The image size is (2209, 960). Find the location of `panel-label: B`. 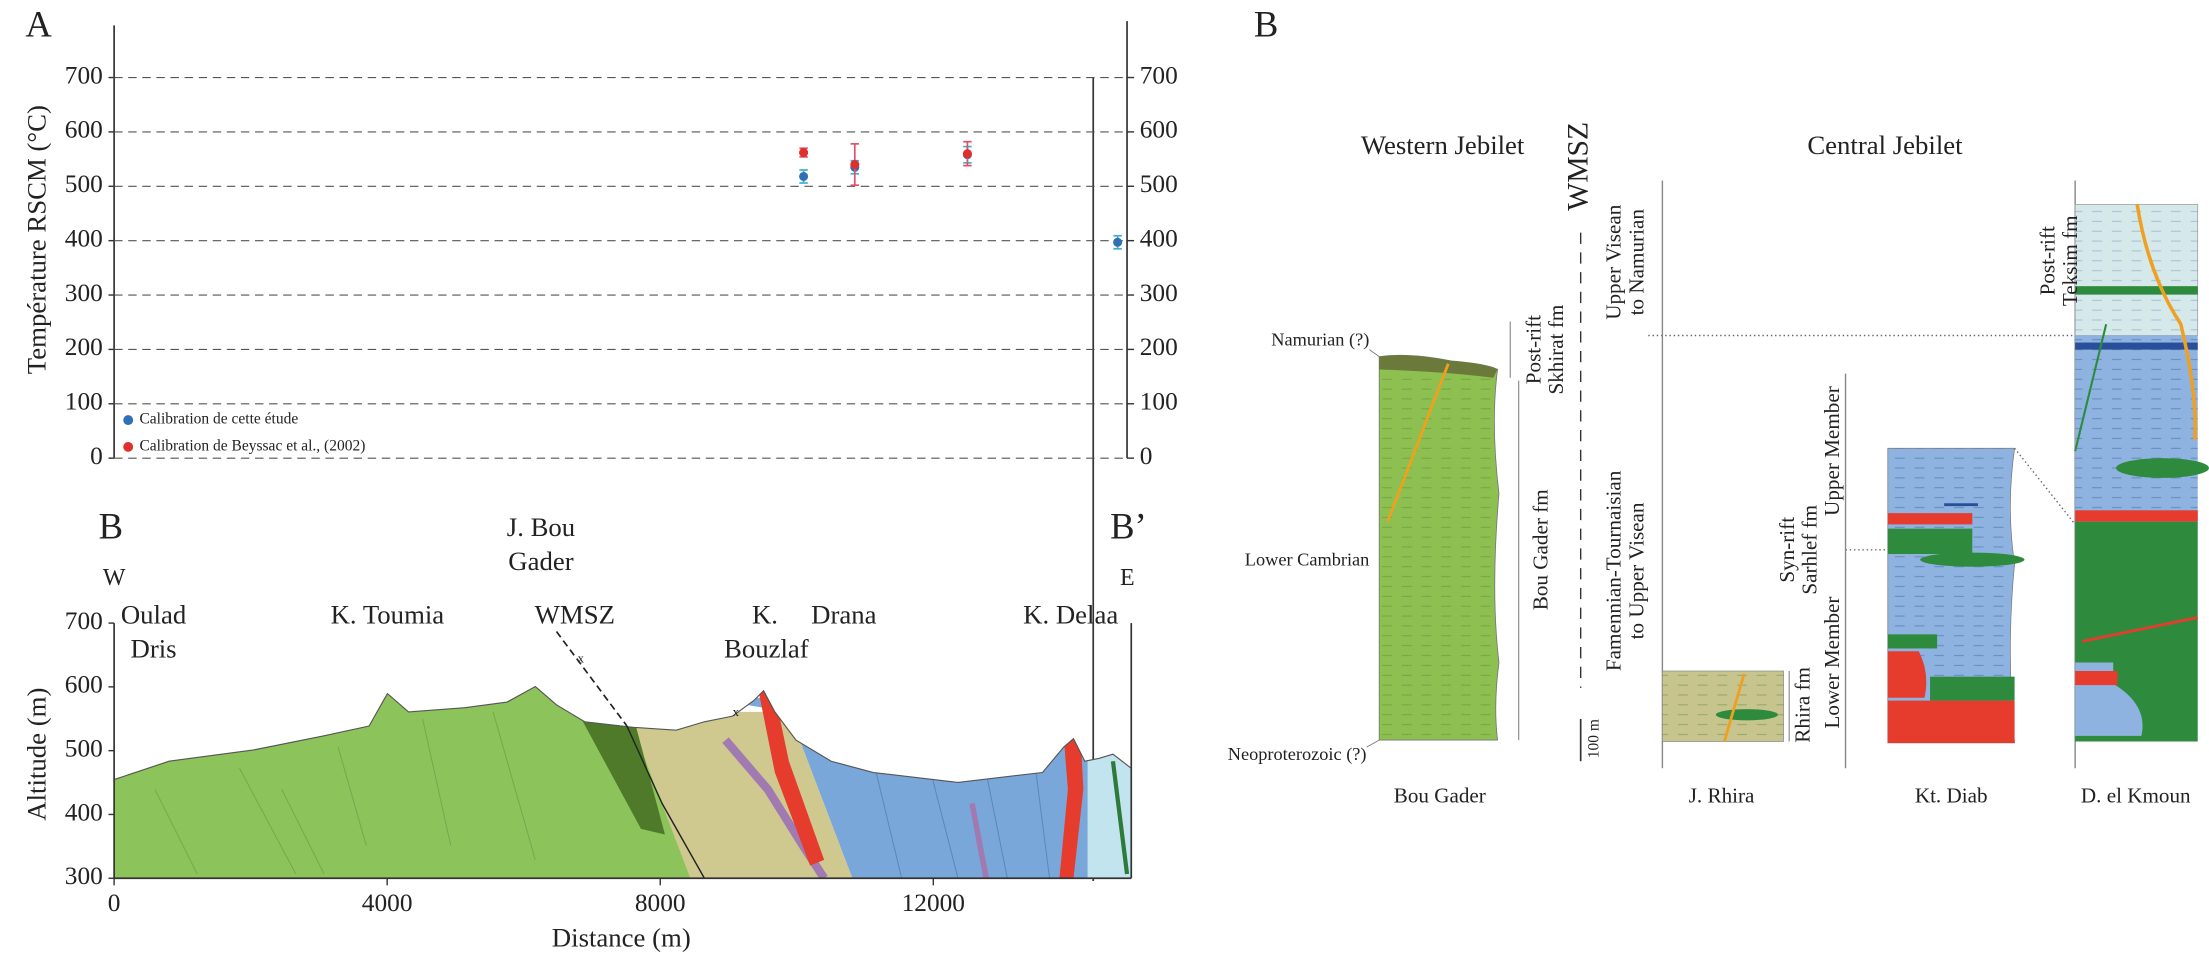

panel-label: B is located at coordinates (1266, 24).